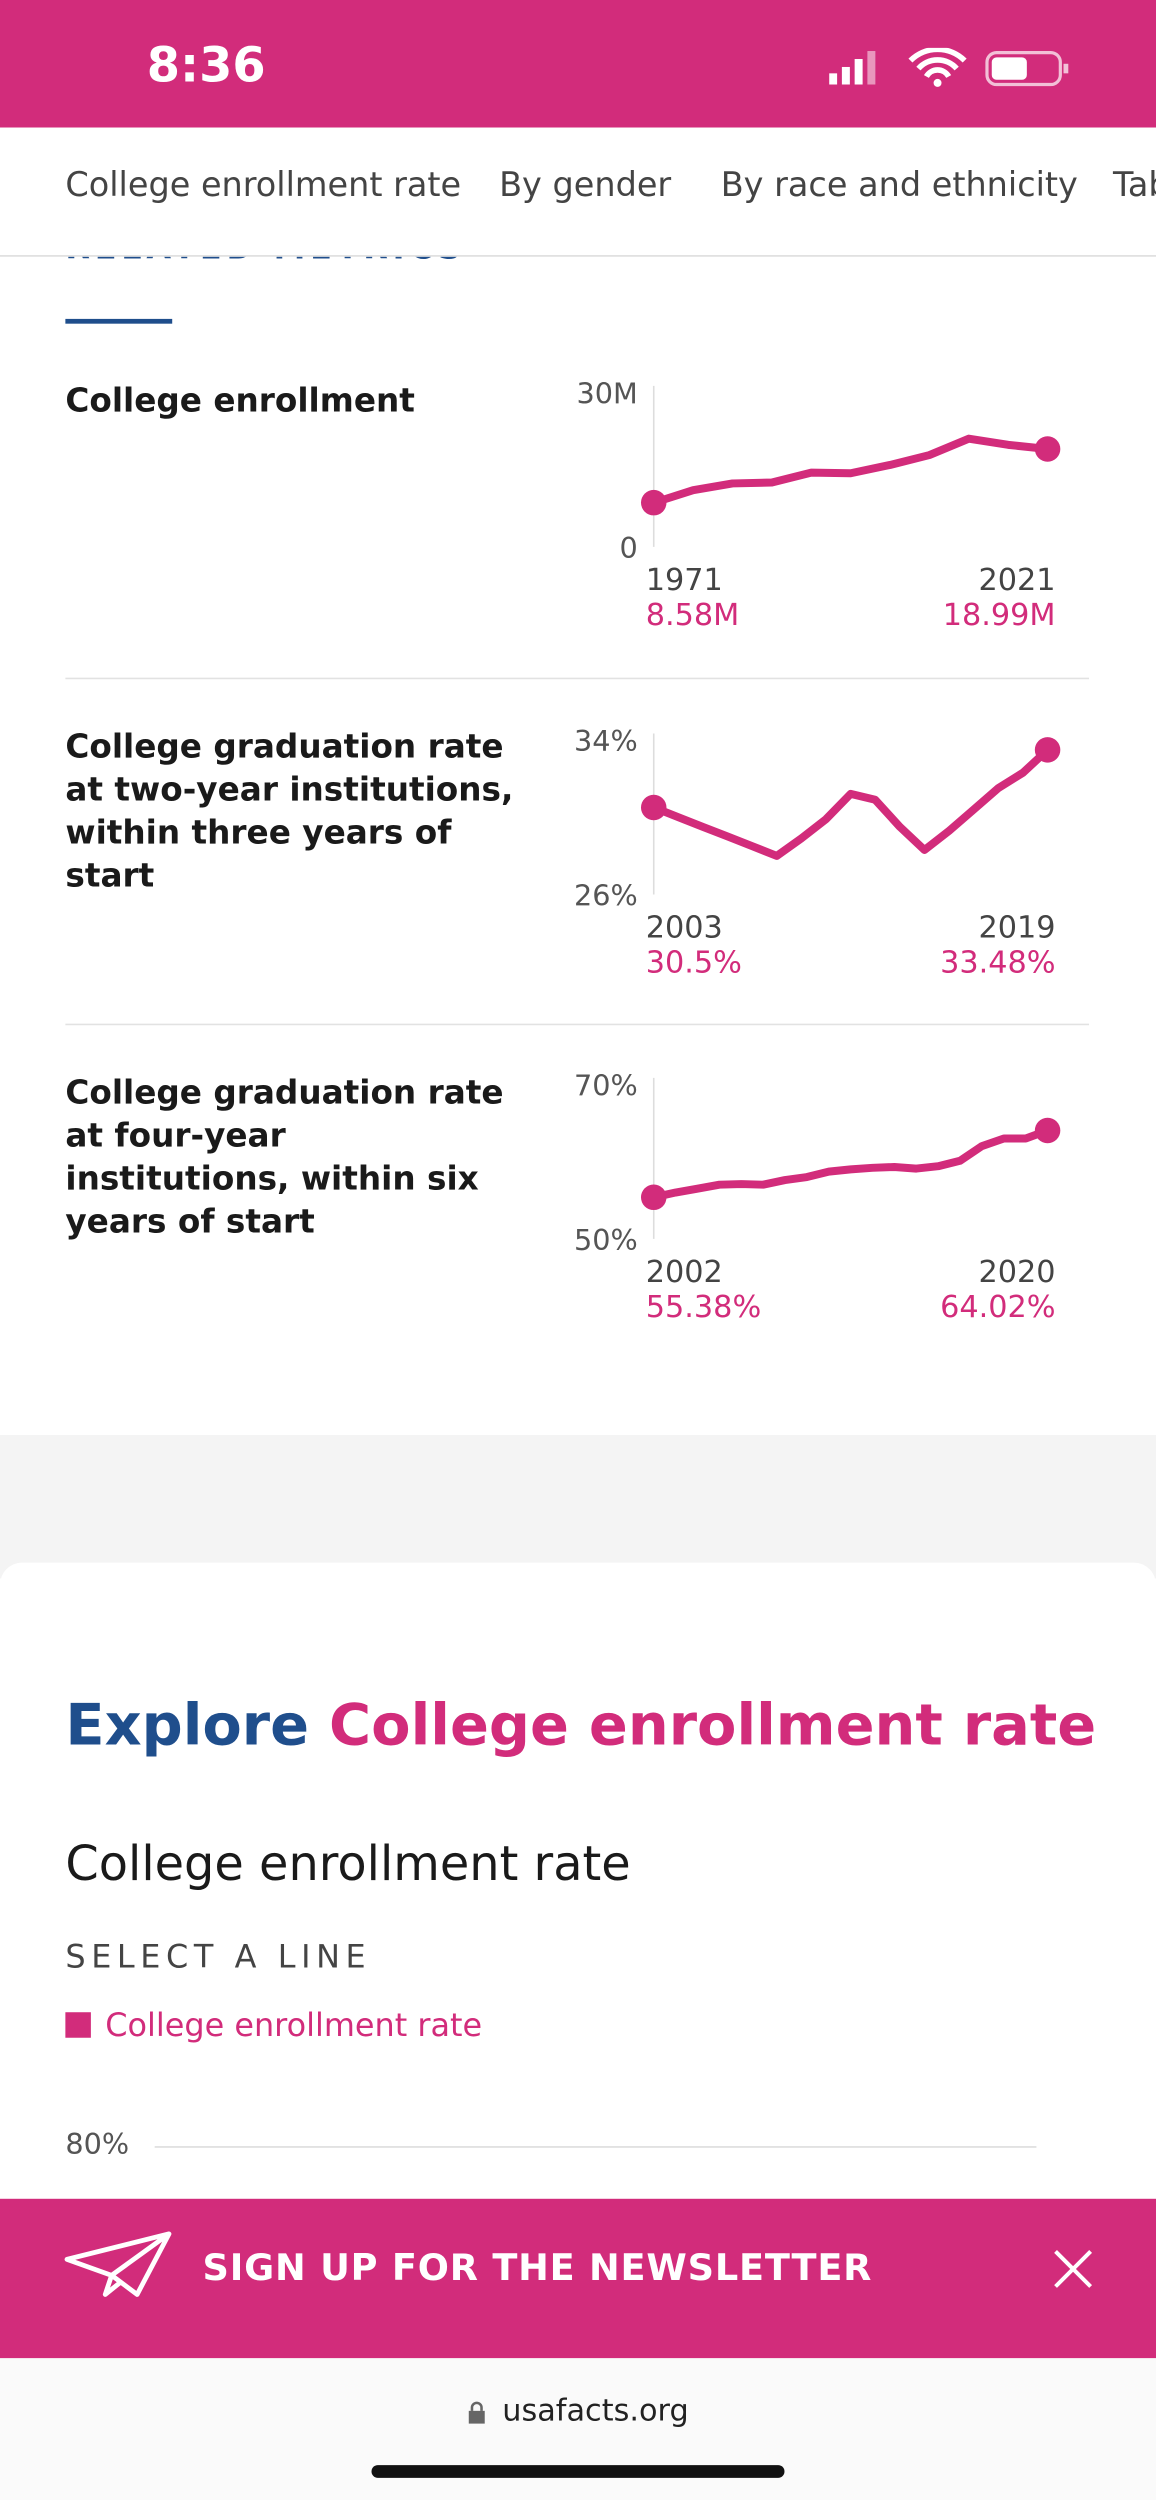 Image resolution: width=1156 pixels, height=2500 pixels. Describe the element at coordinates (997, 963) in the screenshot. I see `value-label: 33.48%` at that location.